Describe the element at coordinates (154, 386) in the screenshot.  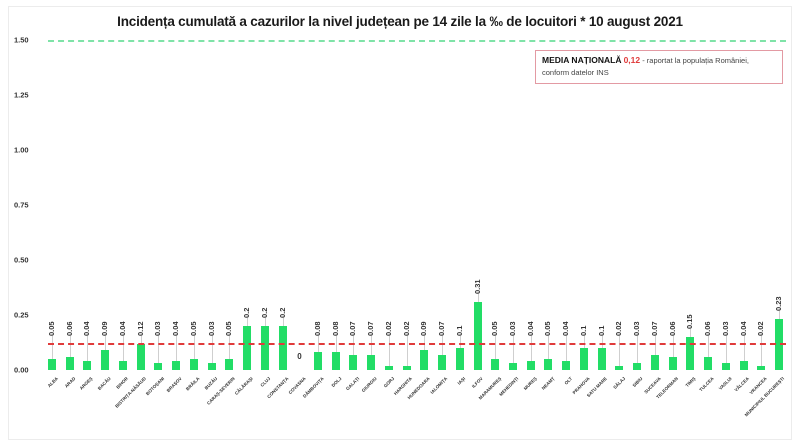
I see `category-label: BOTOȘANI` at that location.